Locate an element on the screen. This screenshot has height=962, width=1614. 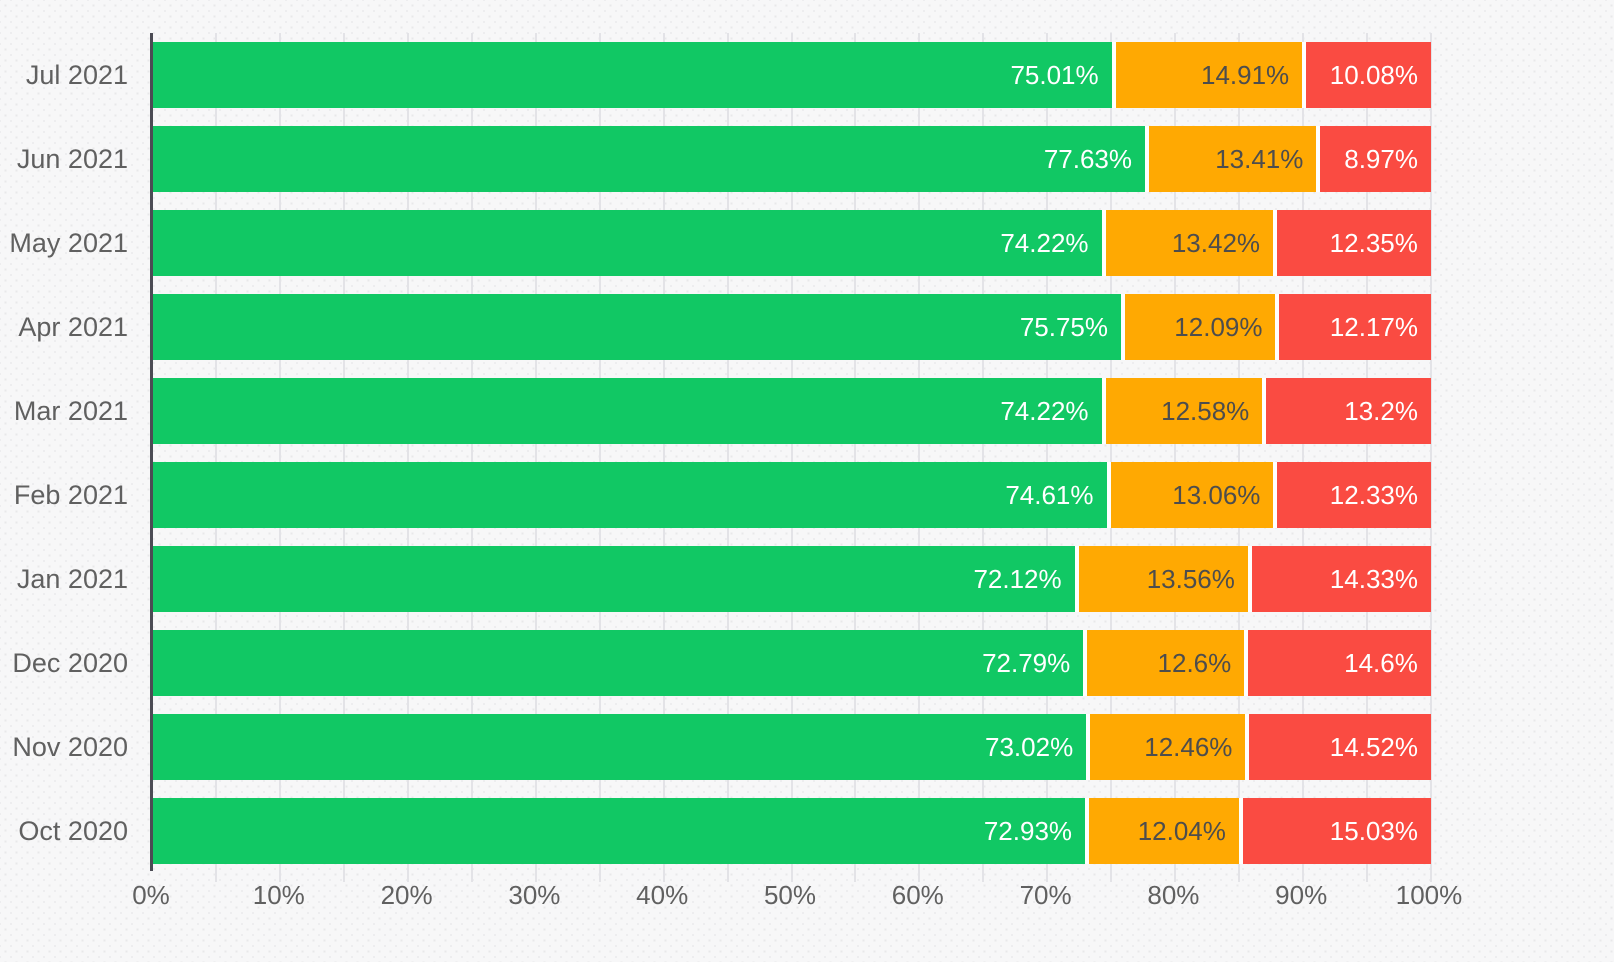
bar-segment-red: 10.08% is located at coordinates (1366, 75).